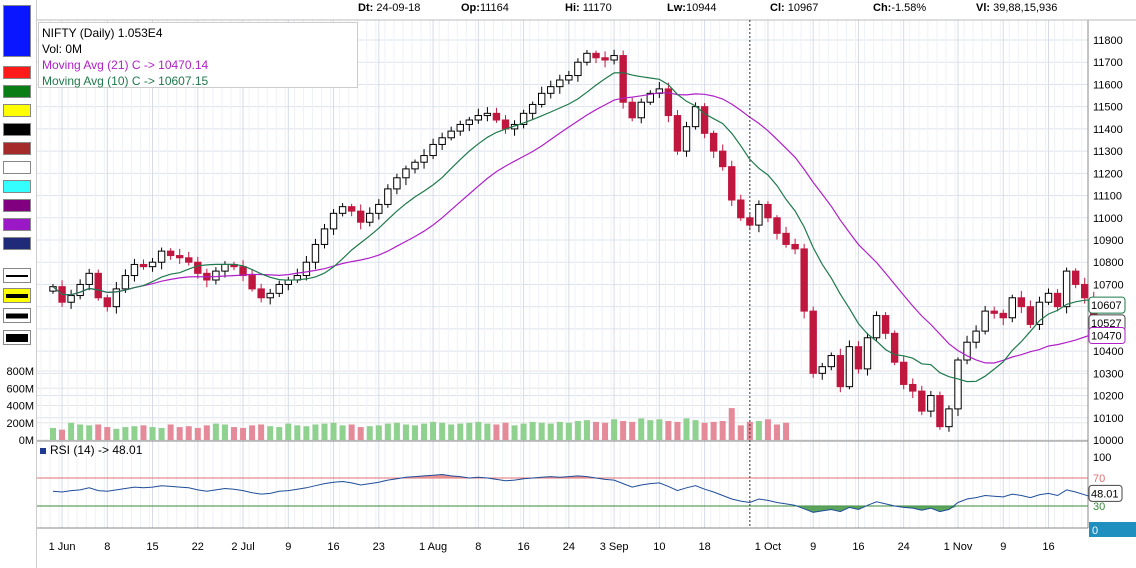 Image resolution: width=1136 pixels, height=568 pixels. I want to click on x-tick-label: 1 Aug, so click(433, 547).